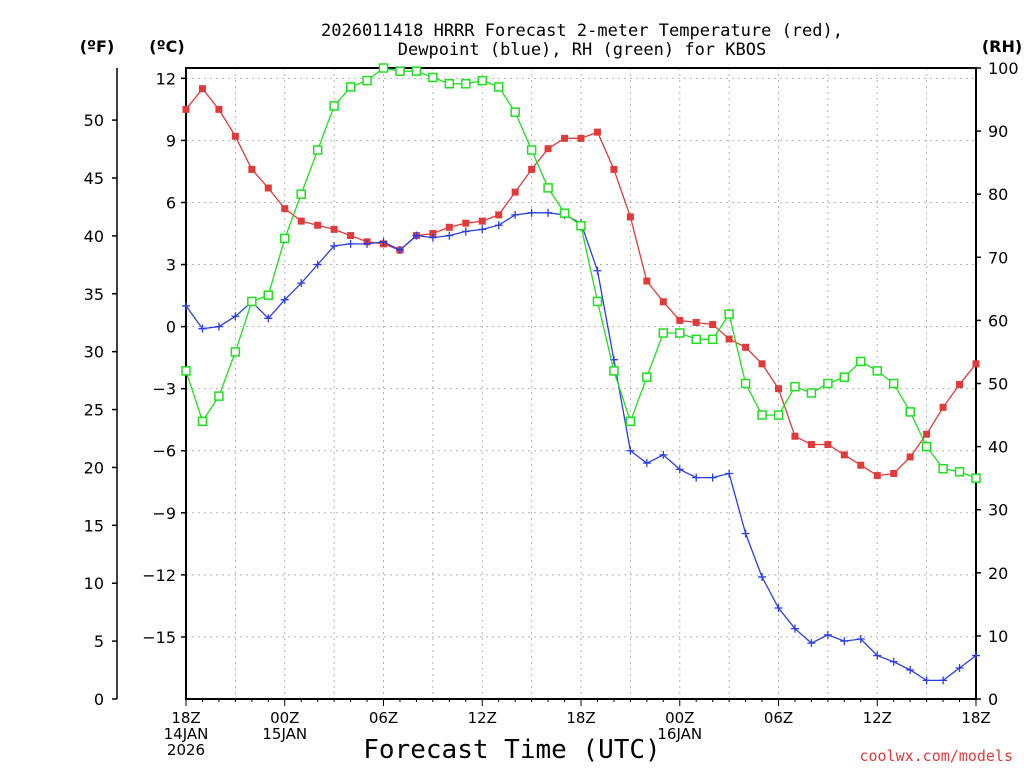 Image resolution: width=1024 pixels, height=768 pixels. I want to click on rh-tick-label: 80, so click(998, 194).